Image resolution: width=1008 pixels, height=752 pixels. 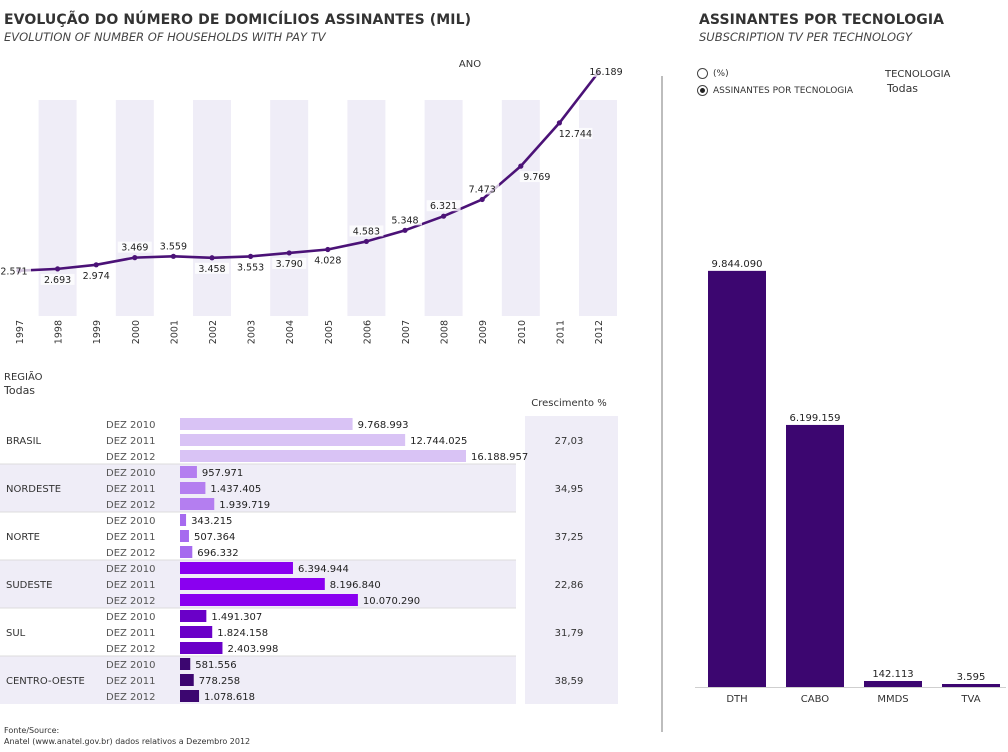 What do you see at coordinates (250, 267) in the screenshot?
I see `data-label-2003: 3.553` at bounding box center [250, 267].